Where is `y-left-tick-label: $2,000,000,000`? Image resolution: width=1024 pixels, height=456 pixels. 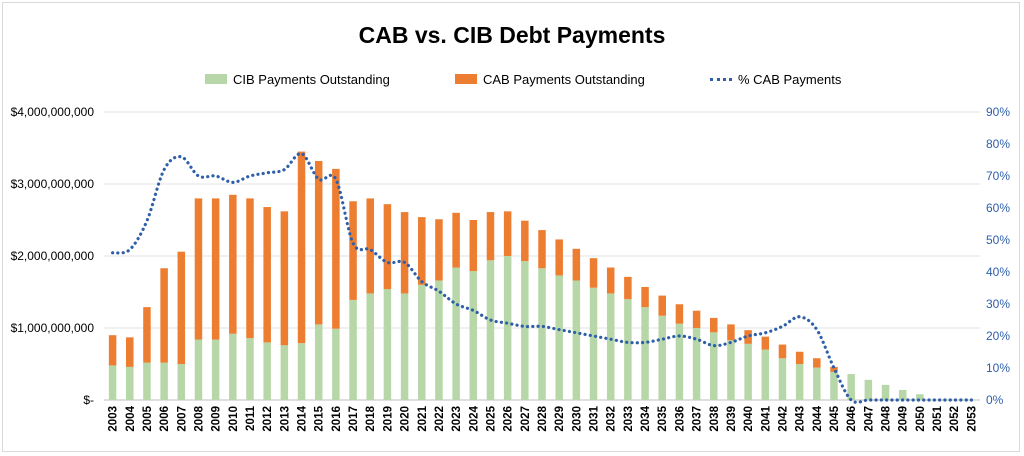 y-left-tick-label: $2,000,000,000 is located at coordinates (53, 256).